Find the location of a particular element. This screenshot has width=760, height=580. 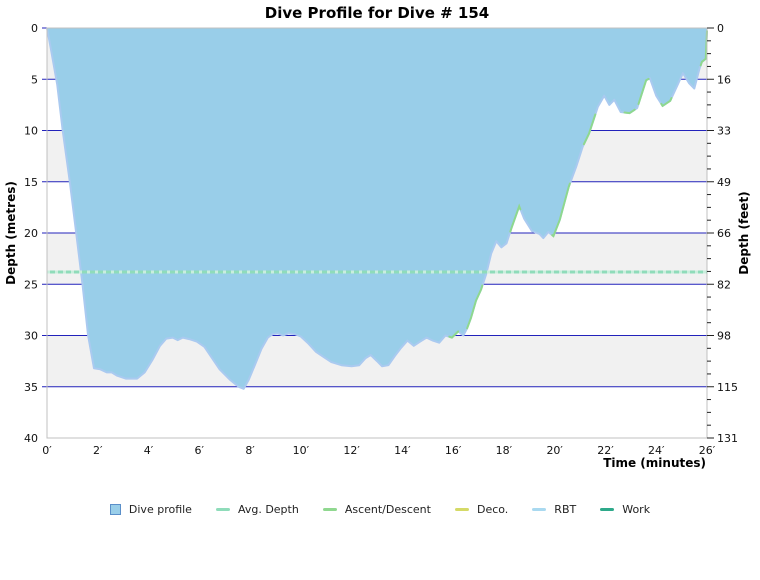

legend-swatch-square is located at coordinates (115, 509).